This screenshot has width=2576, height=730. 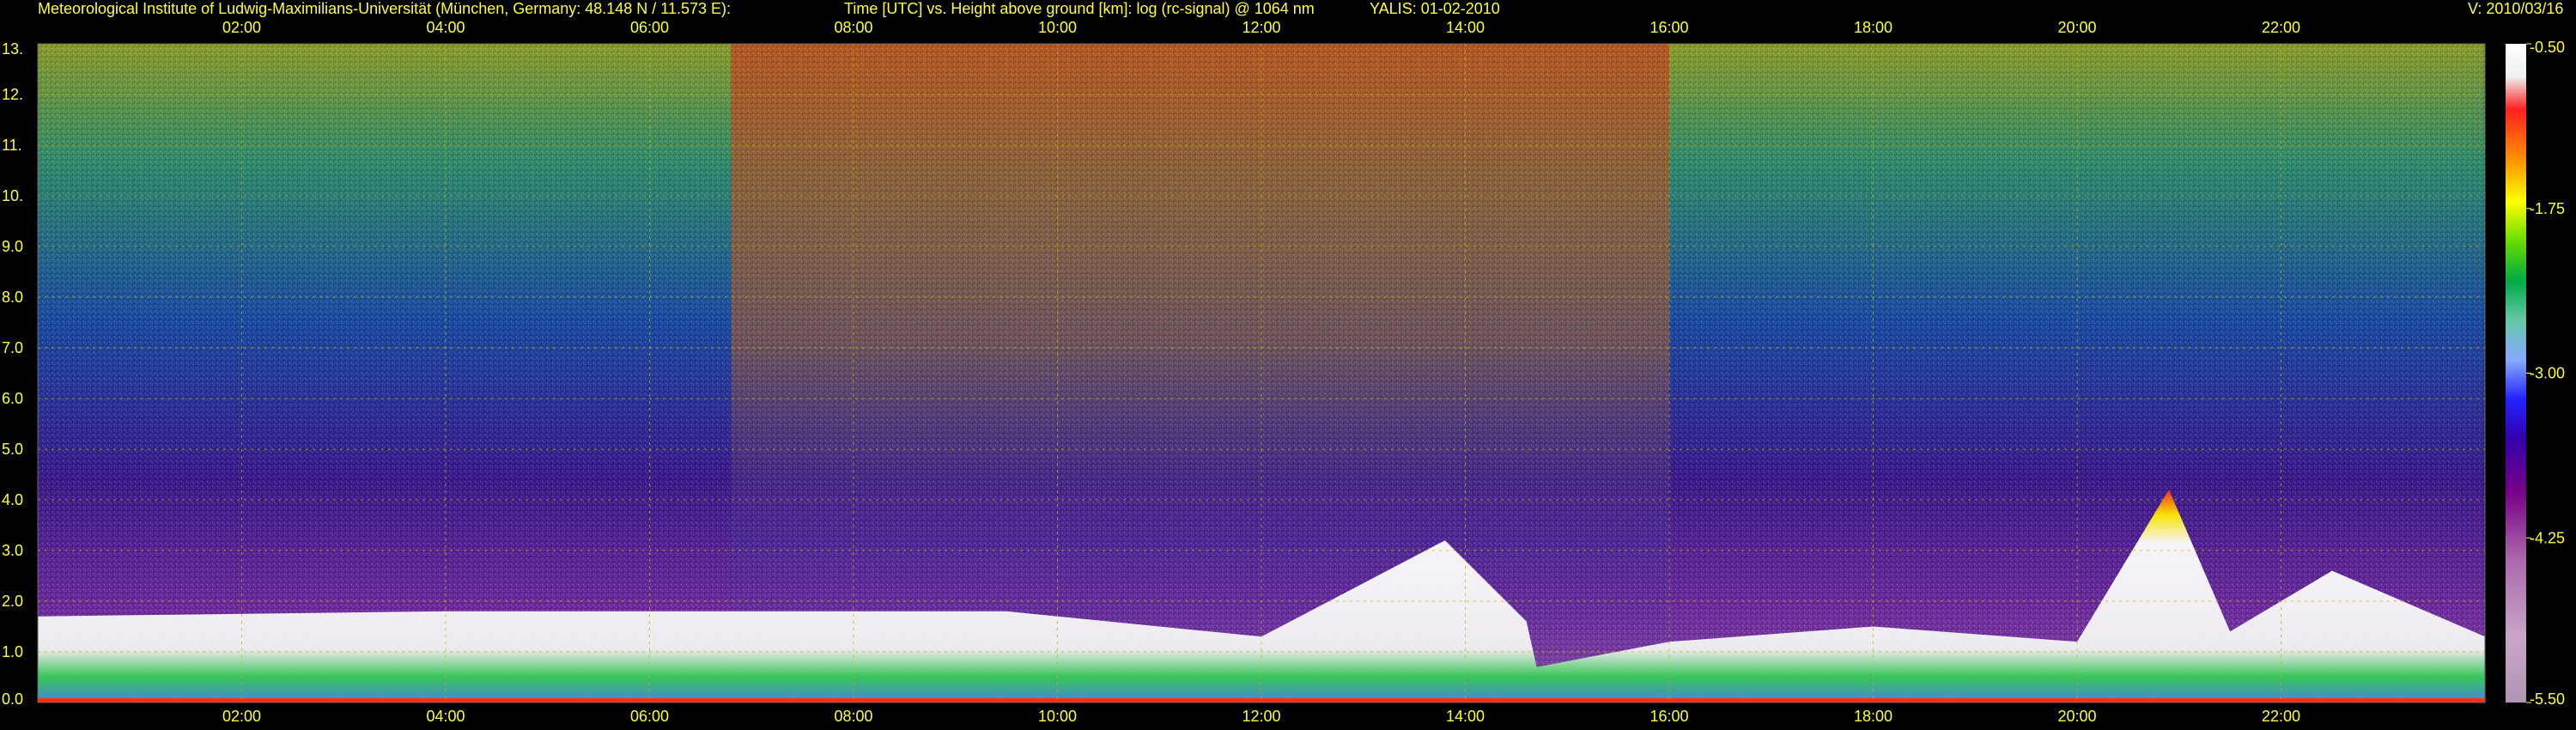 What do you see at coordinates (13, 601) in the screenshot?
I see `y-tick-label: 2.0` at bounding box center [13, 601].